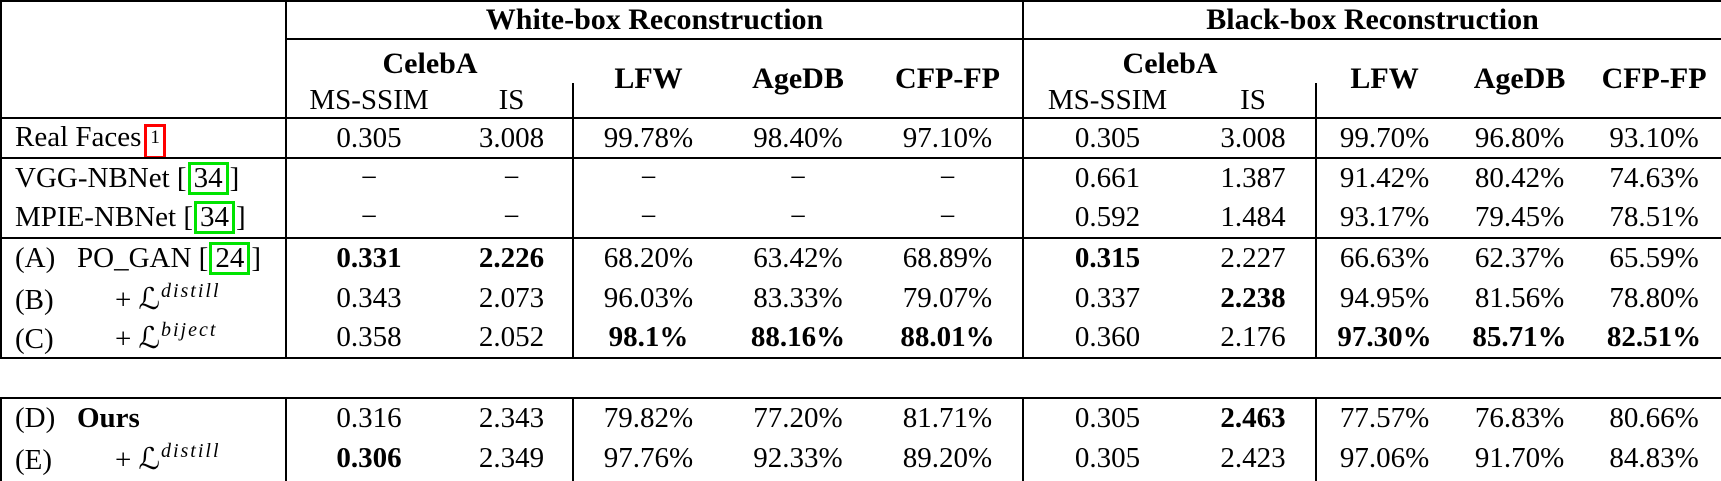 Image resolution: width=1721 pixels, height=481 pixels. Describe the element at coordinates (798, 479) in the screenshot. I see `table-cell: 94.18%` at that location.